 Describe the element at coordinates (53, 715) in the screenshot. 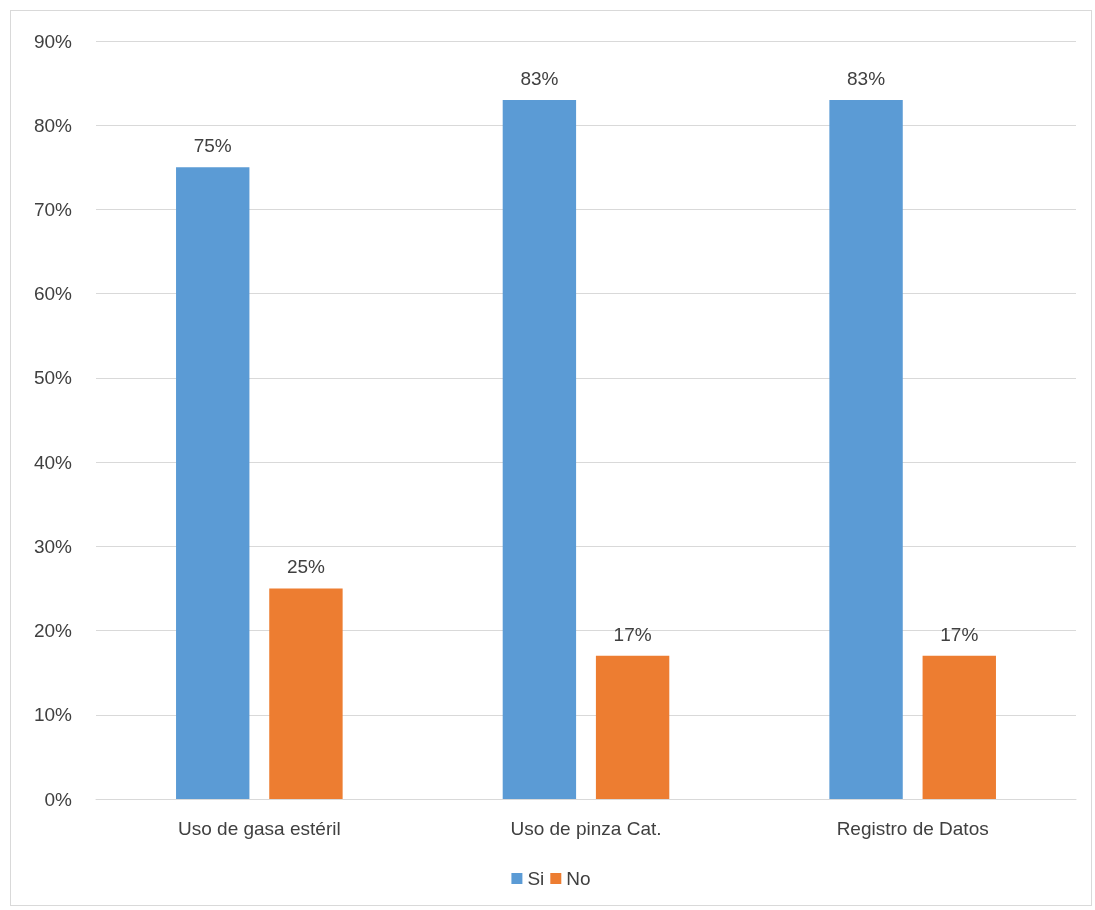

I see `y-tick-label: 10%` at that location.